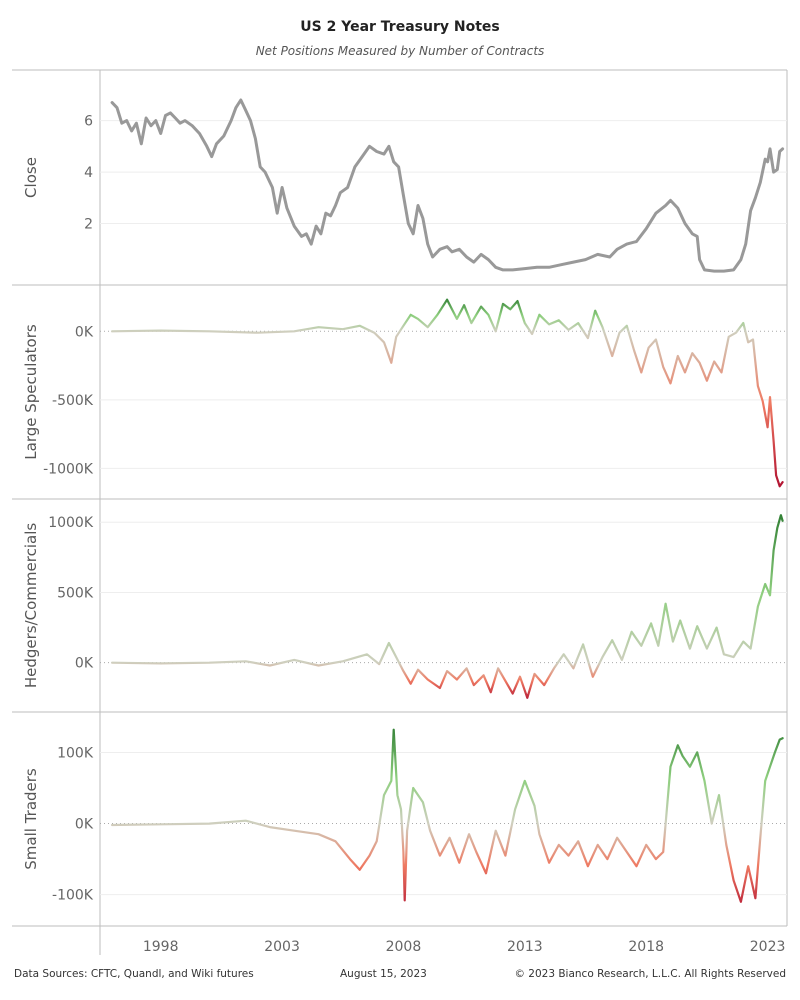 The image size is (800, 1000). What do you see at coordinates (646, 947) in the screenshot?
I see `xtick-label-2018: 2018` at bounding box center [646, 947].